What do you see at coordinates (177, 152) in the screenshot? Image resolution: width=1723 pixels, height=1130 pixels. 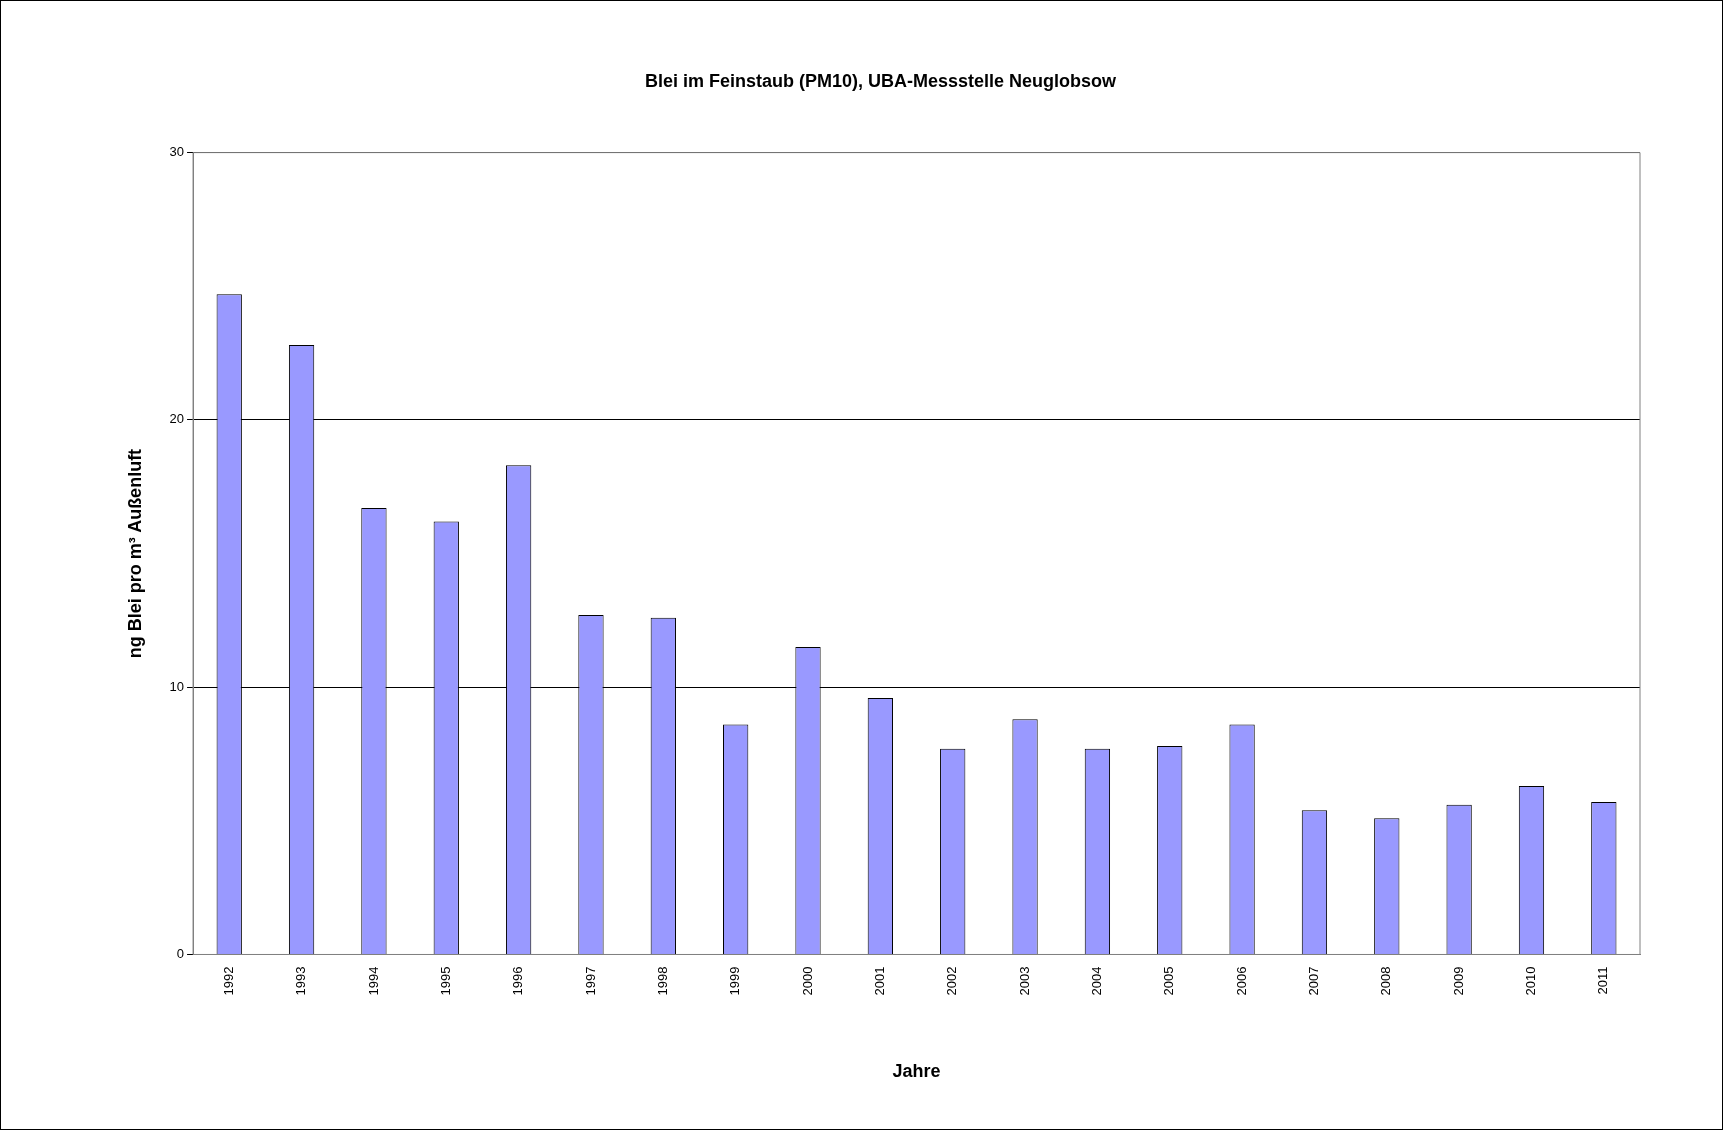 I see `y-tick-label: 30` at bounding box center [177, 152].